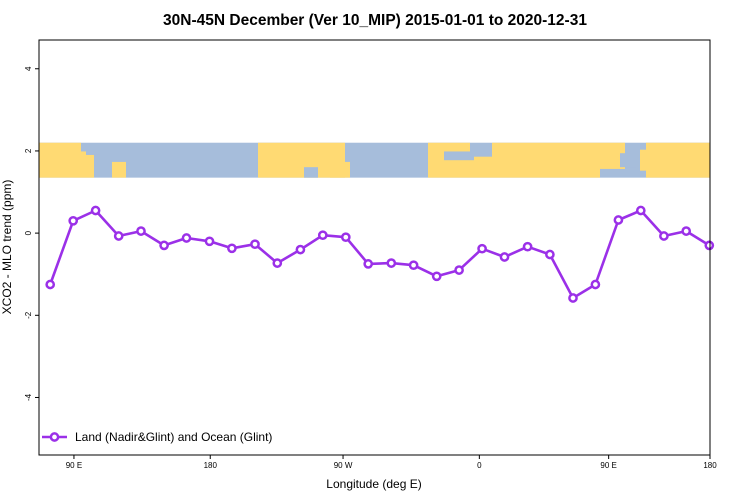  I want to click on legend: Land (Nadir&Glint) and Ocean (Glint), so click(157, 437).